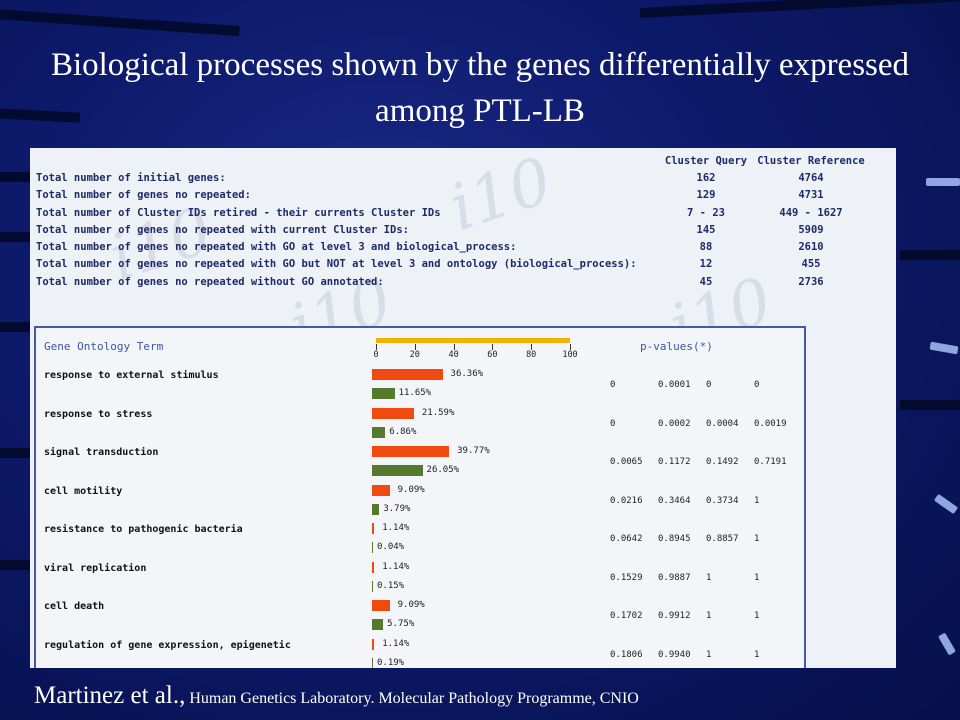  Describe the element at coordinates (674, 654) in the screenshot. I see `p-value: 0.9940` at that location.